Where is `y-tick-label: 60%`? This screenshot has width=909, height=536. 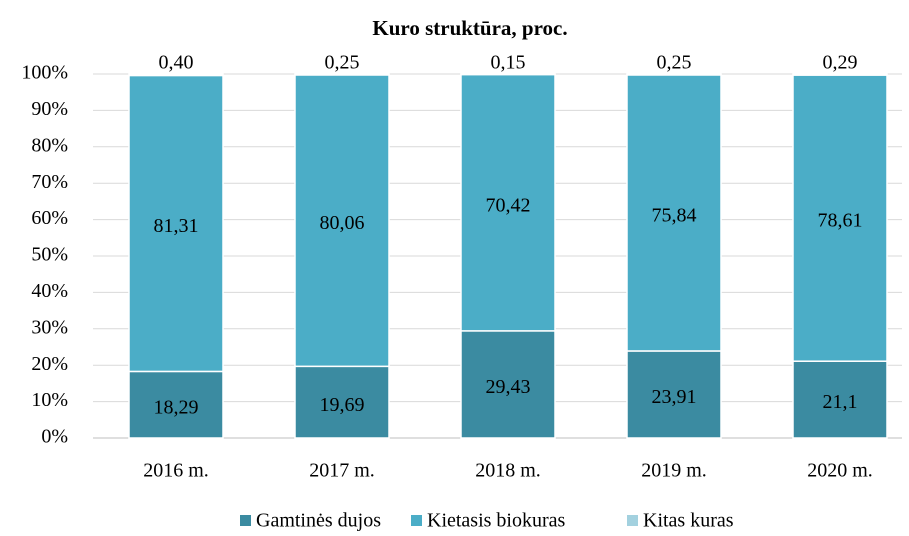
y-tick-label: 60% is located at coordinates (49, 218).